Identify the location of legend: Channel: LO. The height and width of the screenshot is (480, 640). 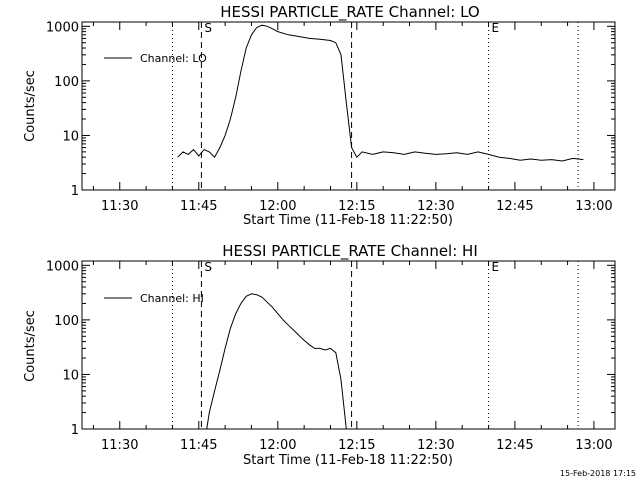
(155, 58).